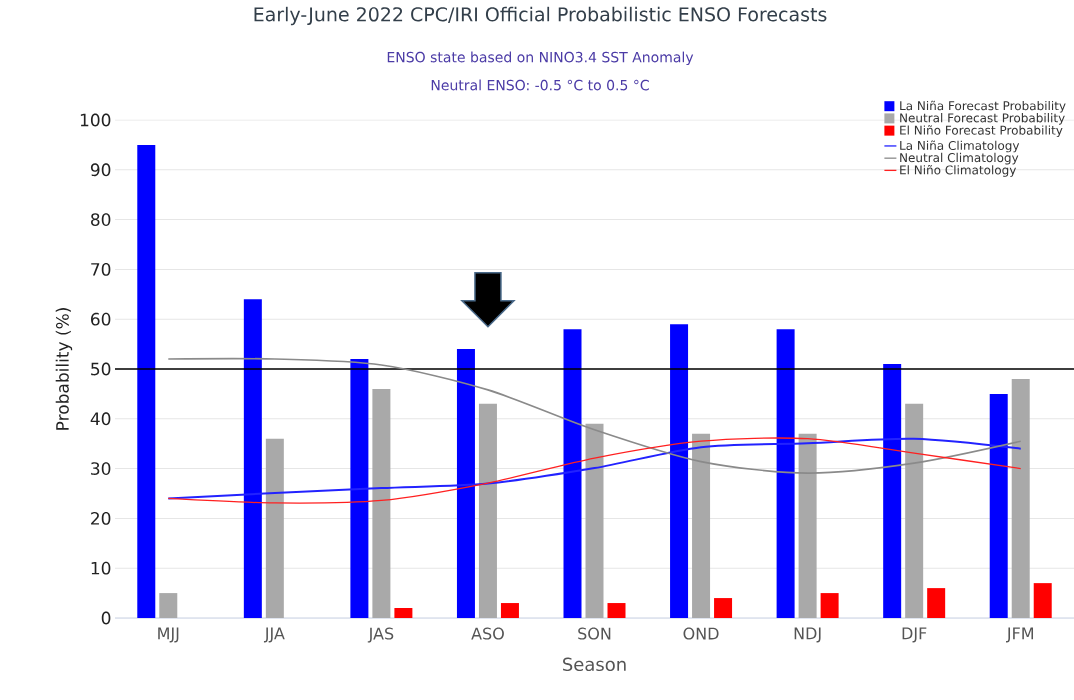  I want to click on x-tick-label: JFM, so click(1020, 635).